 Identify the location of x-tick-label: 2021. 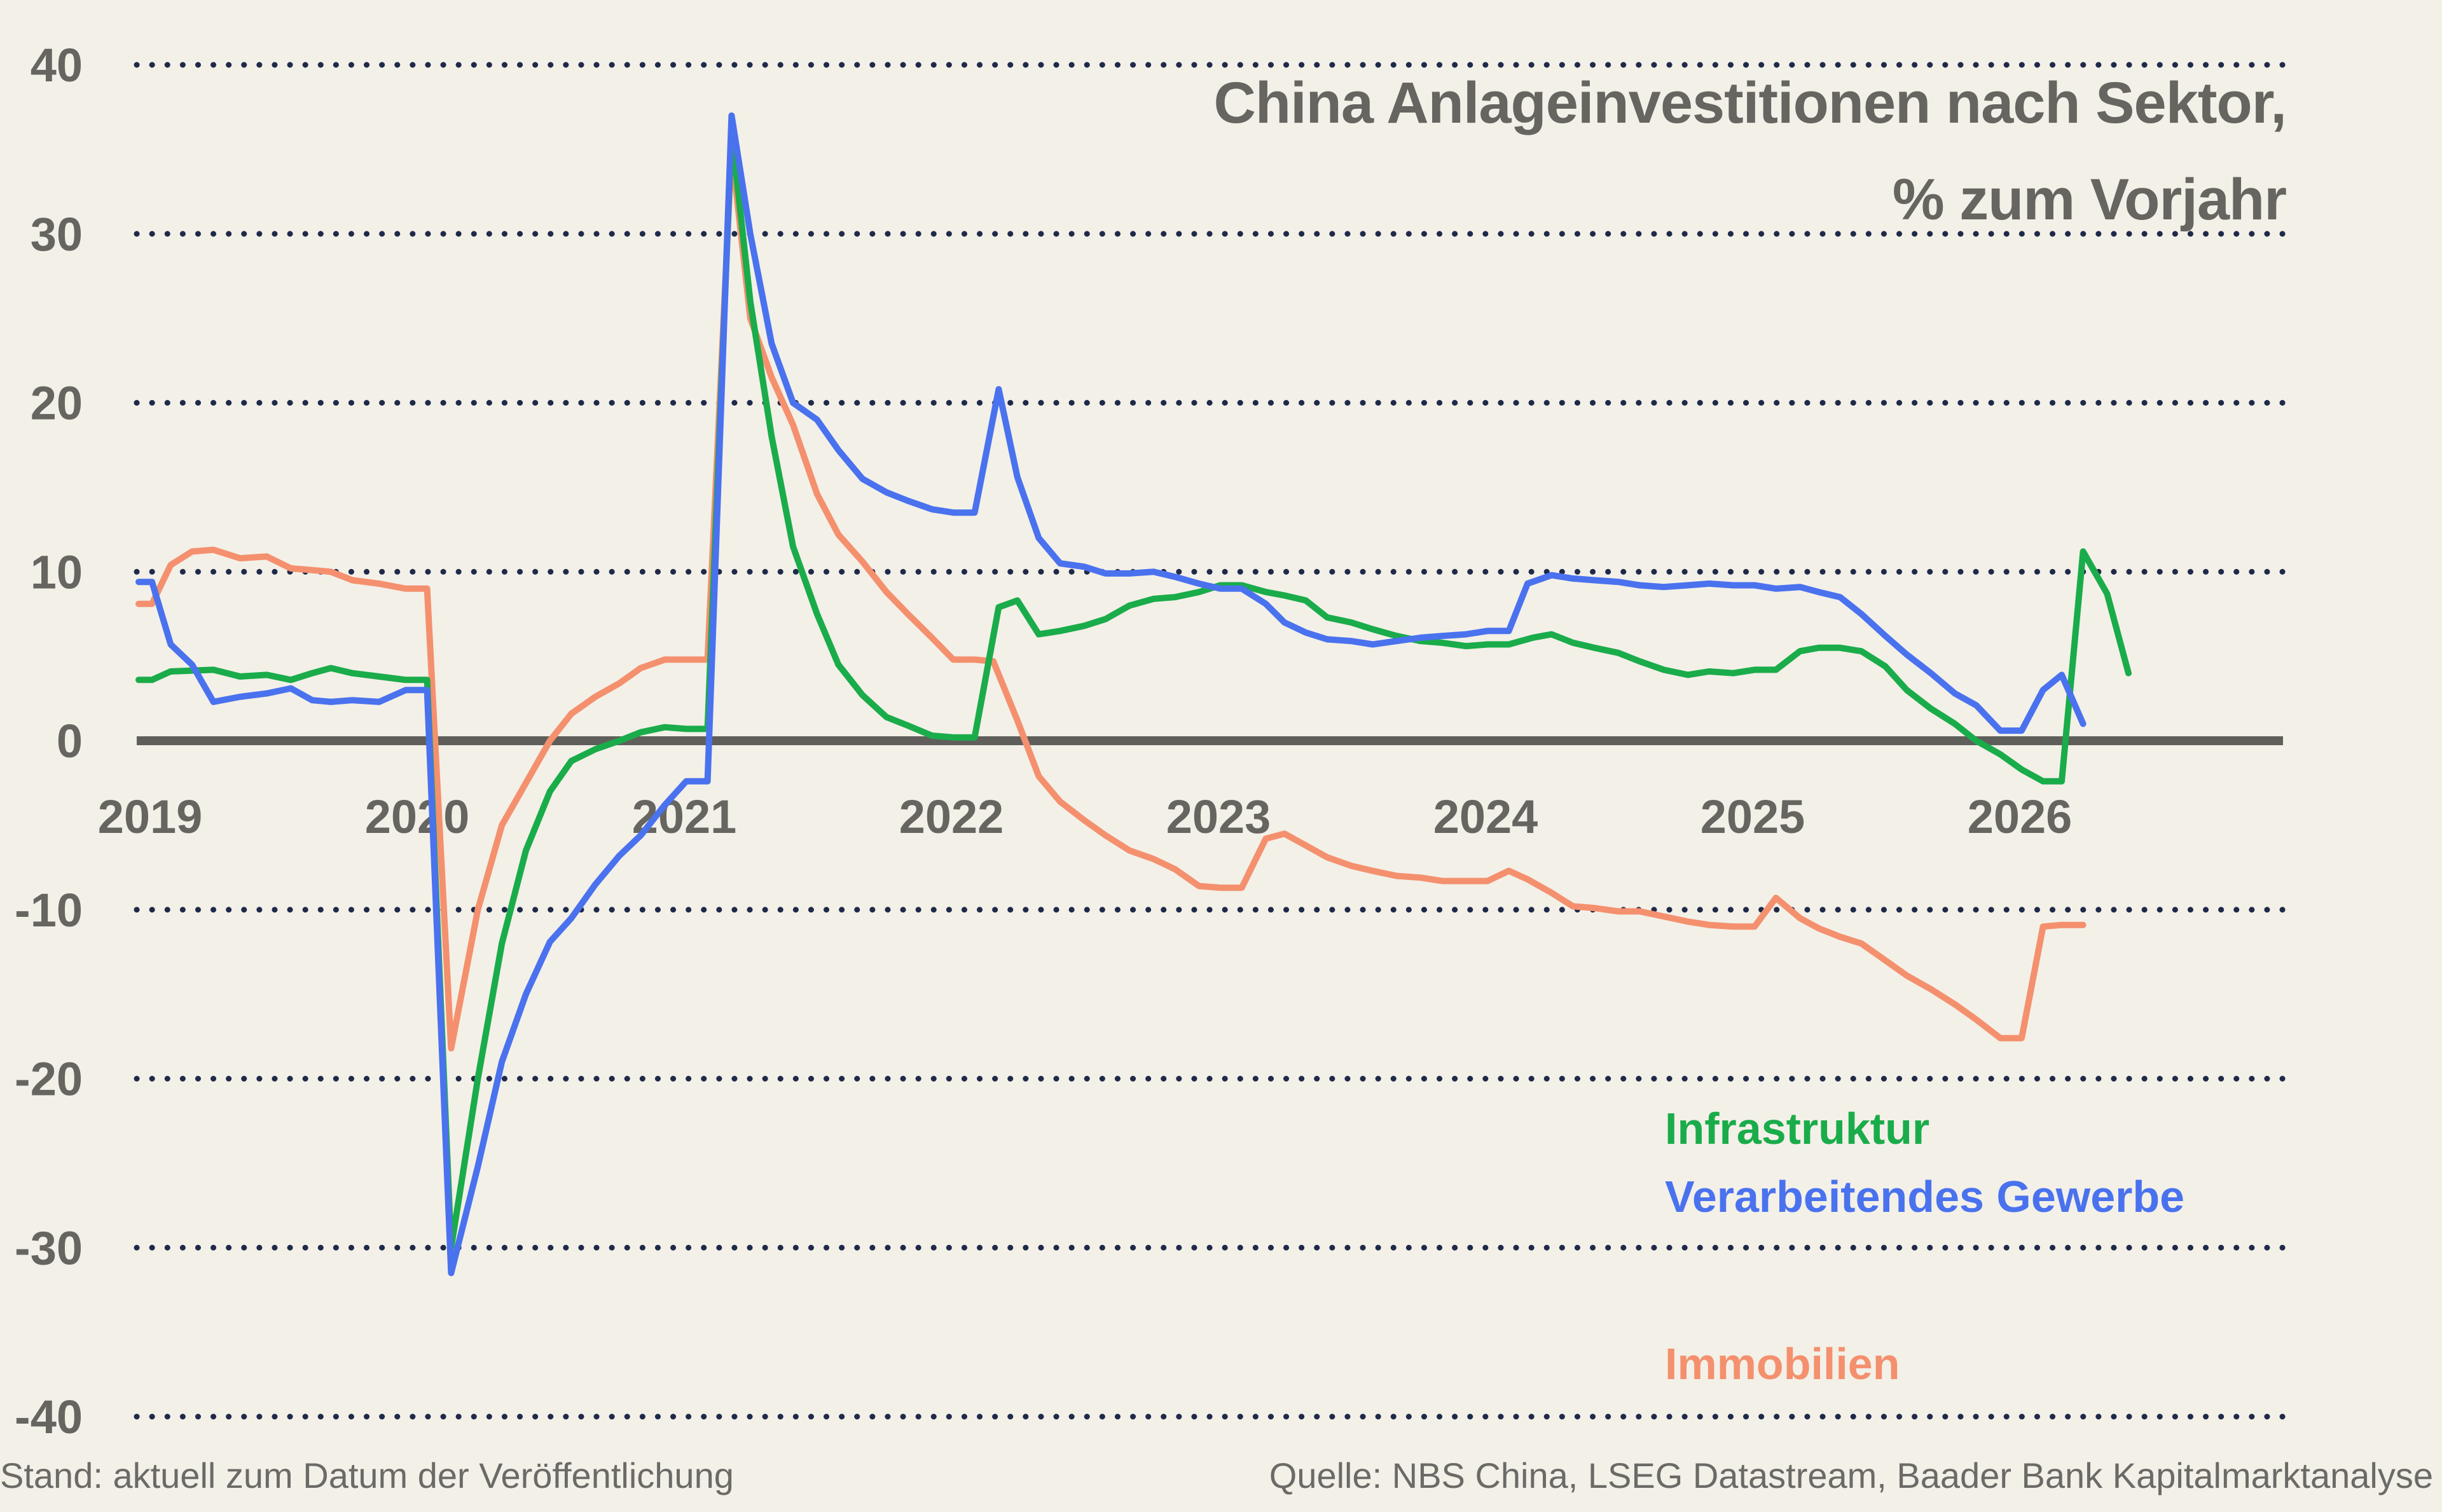
(684, 816).